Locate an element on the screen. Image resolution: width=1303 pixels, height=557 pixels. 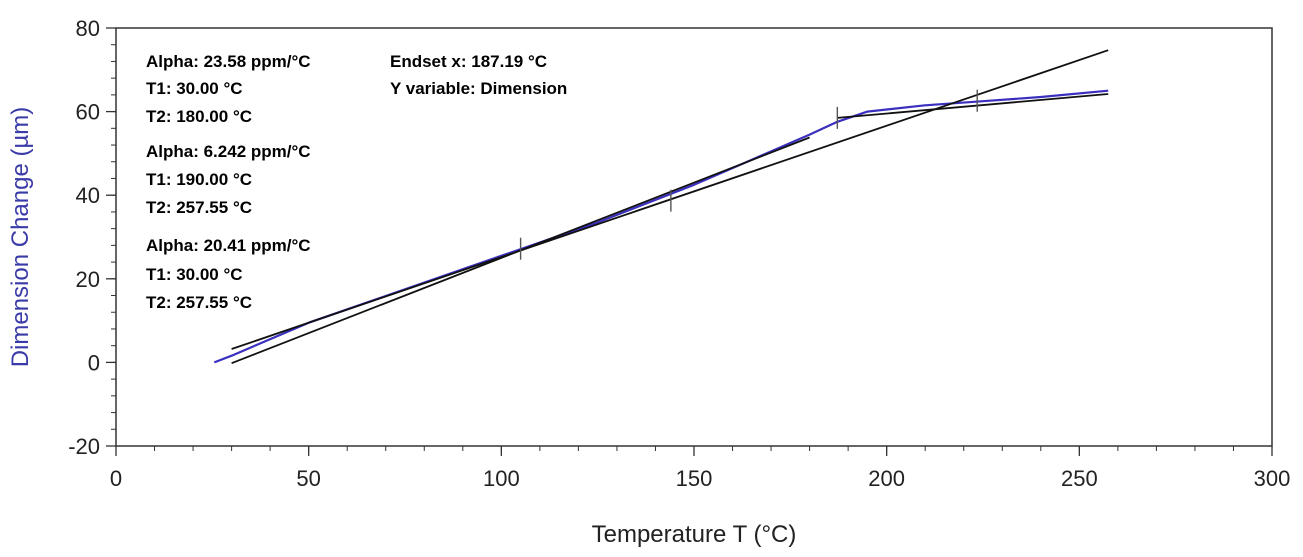
x-tick-labels: 0 50 100 150 200 250 300 is located at coordinates (700, 478).